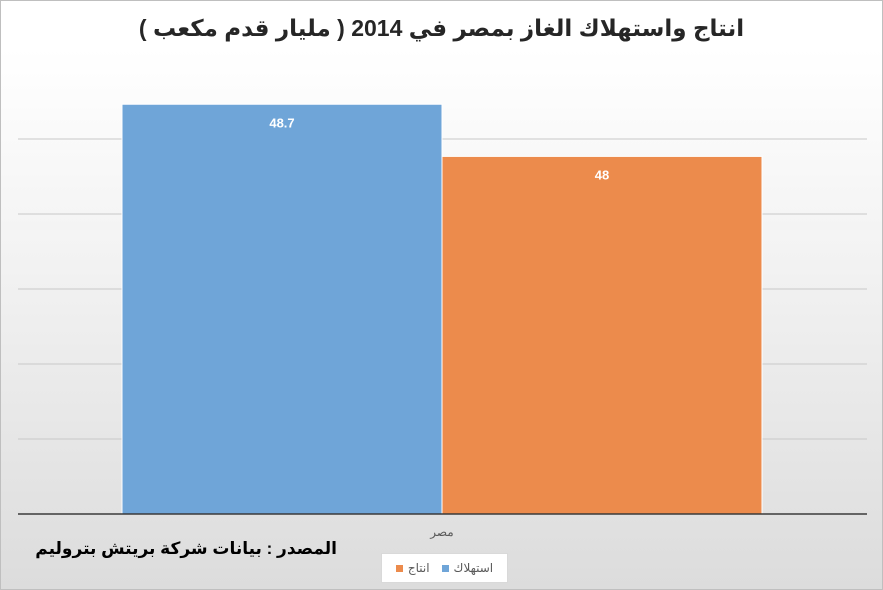  Describe the element at coordinates (439, 148) in the screenshot. I see `data-labels: 48.7 48` at that location.